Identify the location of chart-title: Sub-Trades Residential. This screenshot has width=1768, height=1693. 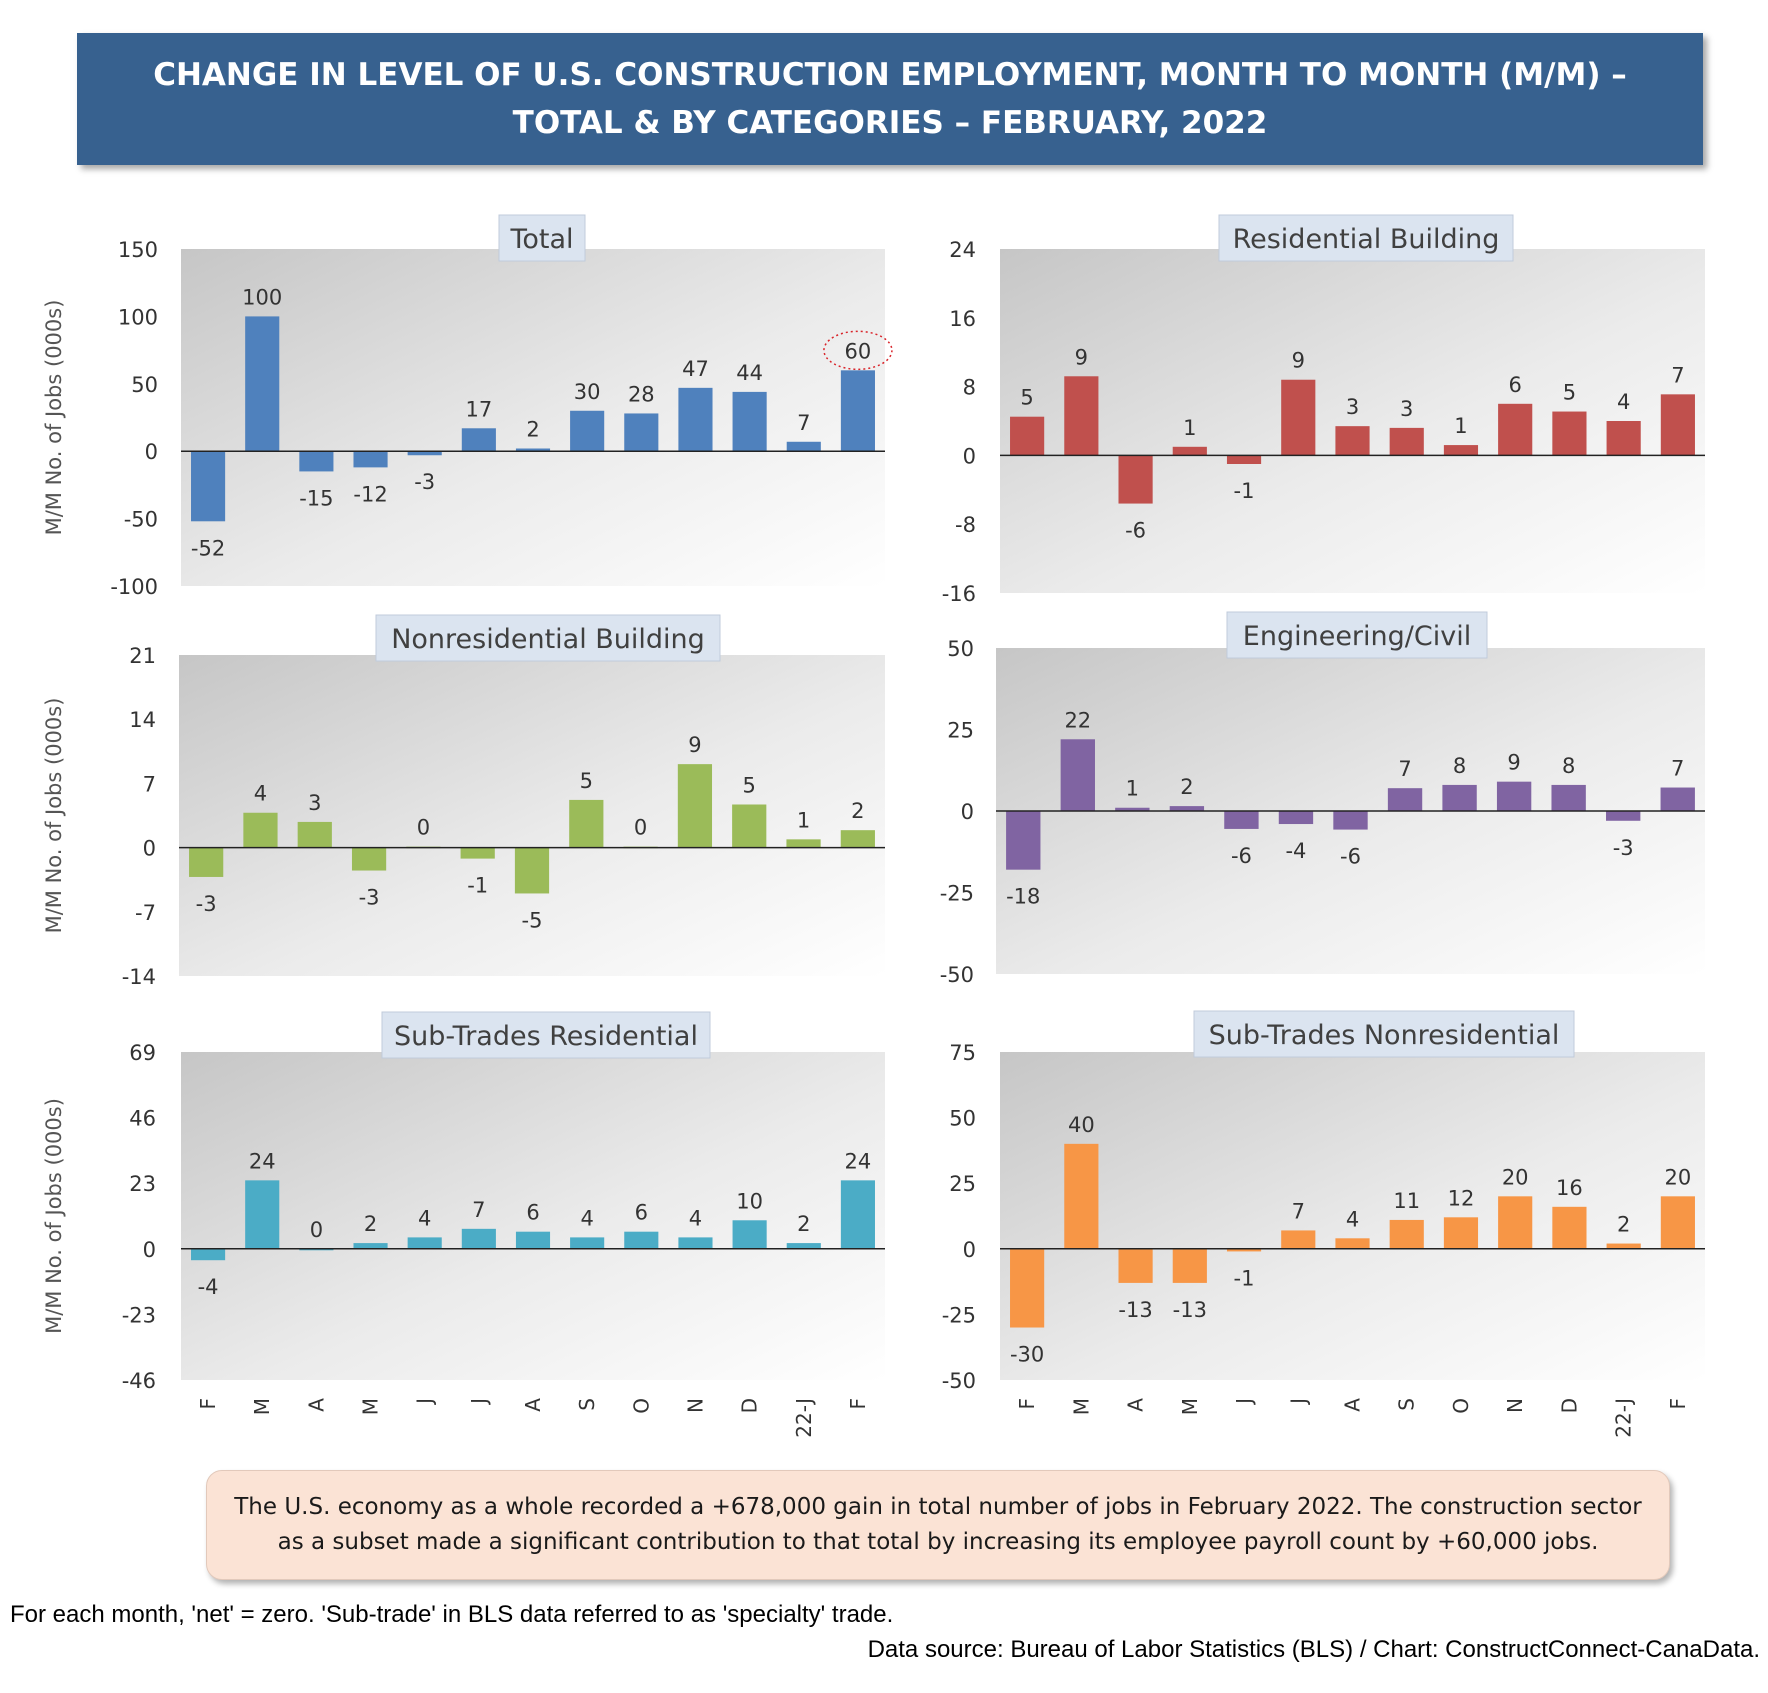
(546, 1036).